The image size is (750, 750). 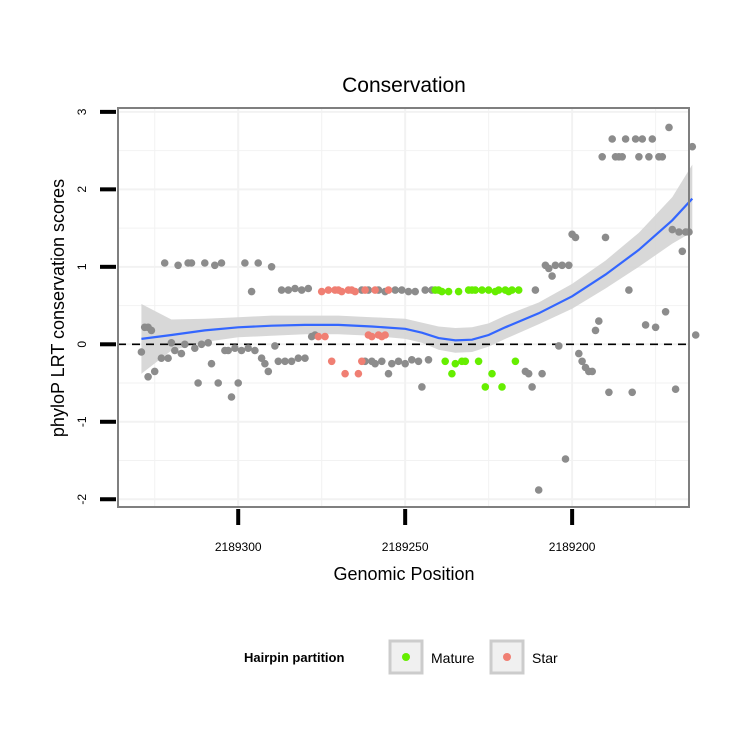 I want to click on y-tick-label: 3, so click(x=82, y=111).